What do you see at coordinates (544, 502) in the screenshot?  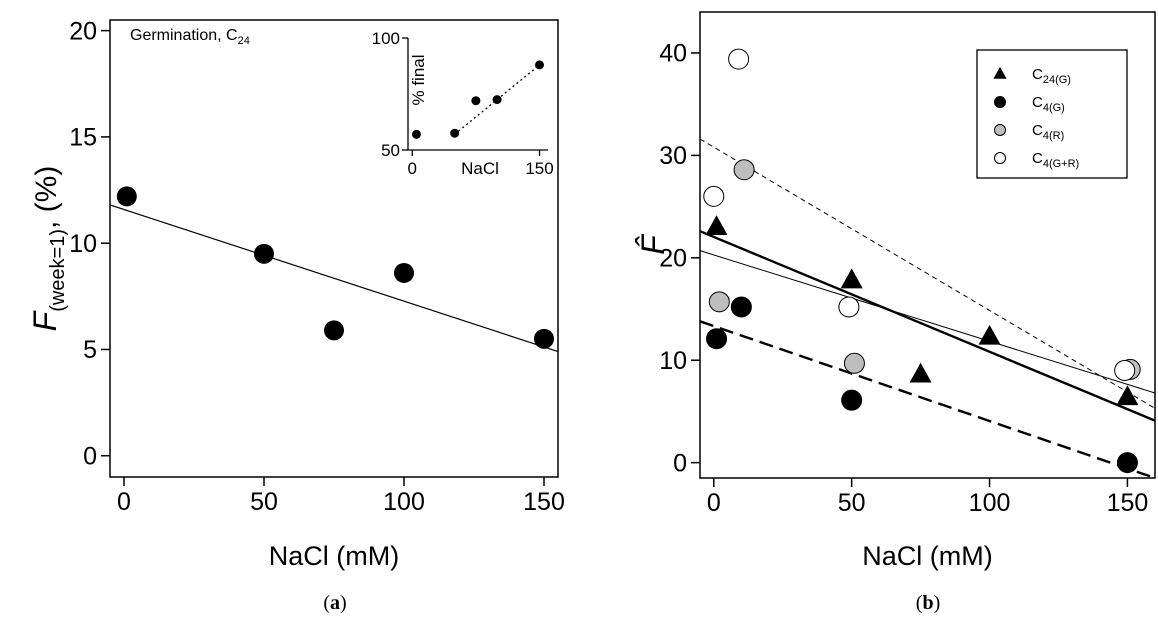 I see `a-x-tick-label: 150` at bounding box center [544, 502].